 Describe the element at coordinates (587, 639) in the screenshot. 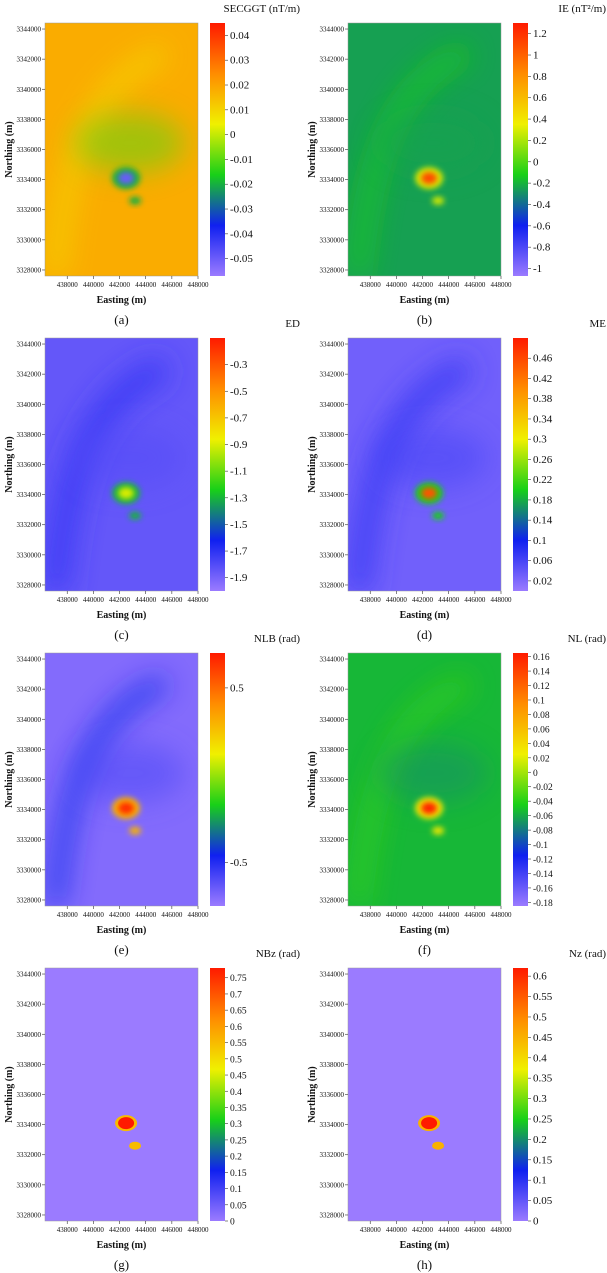

I see `colorbar-title: NL (rad)` at that location.